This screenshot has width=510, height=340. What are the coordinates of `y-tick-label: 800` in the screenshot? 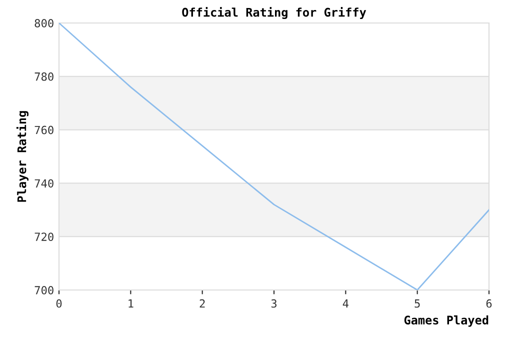 It's located at (44, 23).